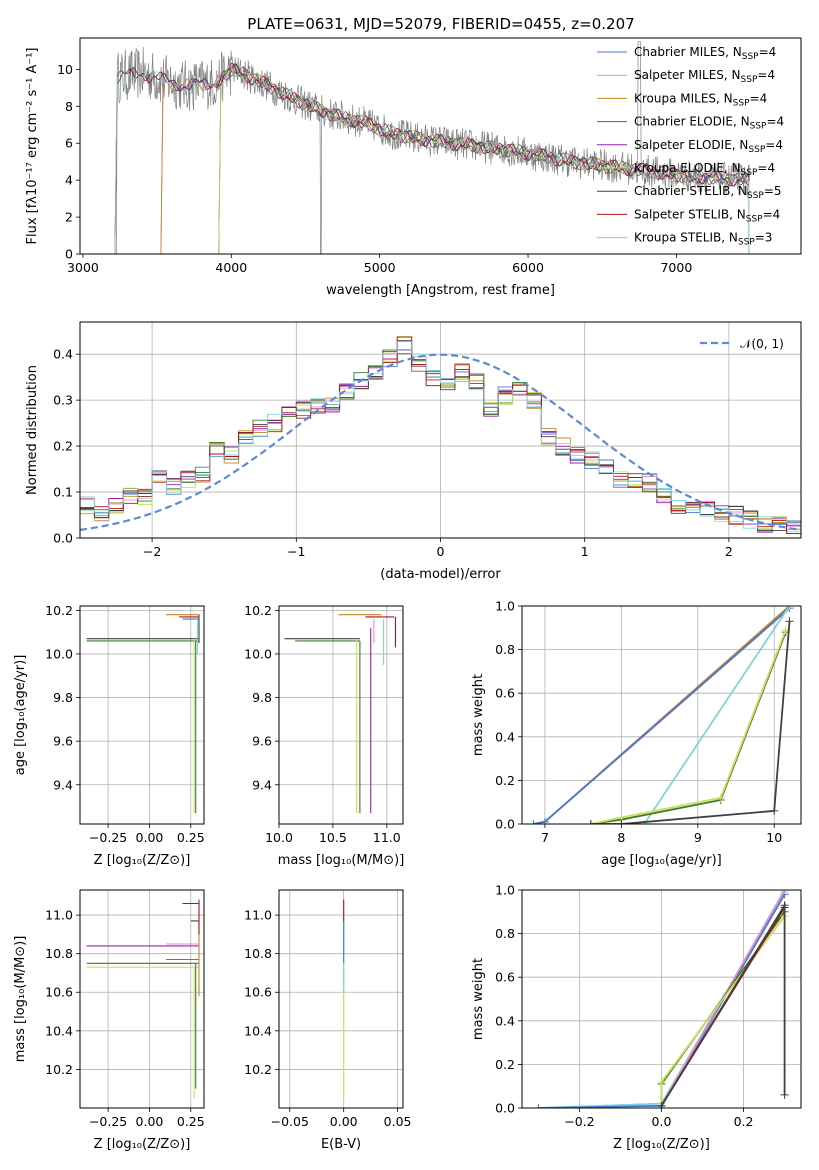  Describe the element at coordinates (545, 837) in the screenshot. I see `x-tick-label: 7` at that location.